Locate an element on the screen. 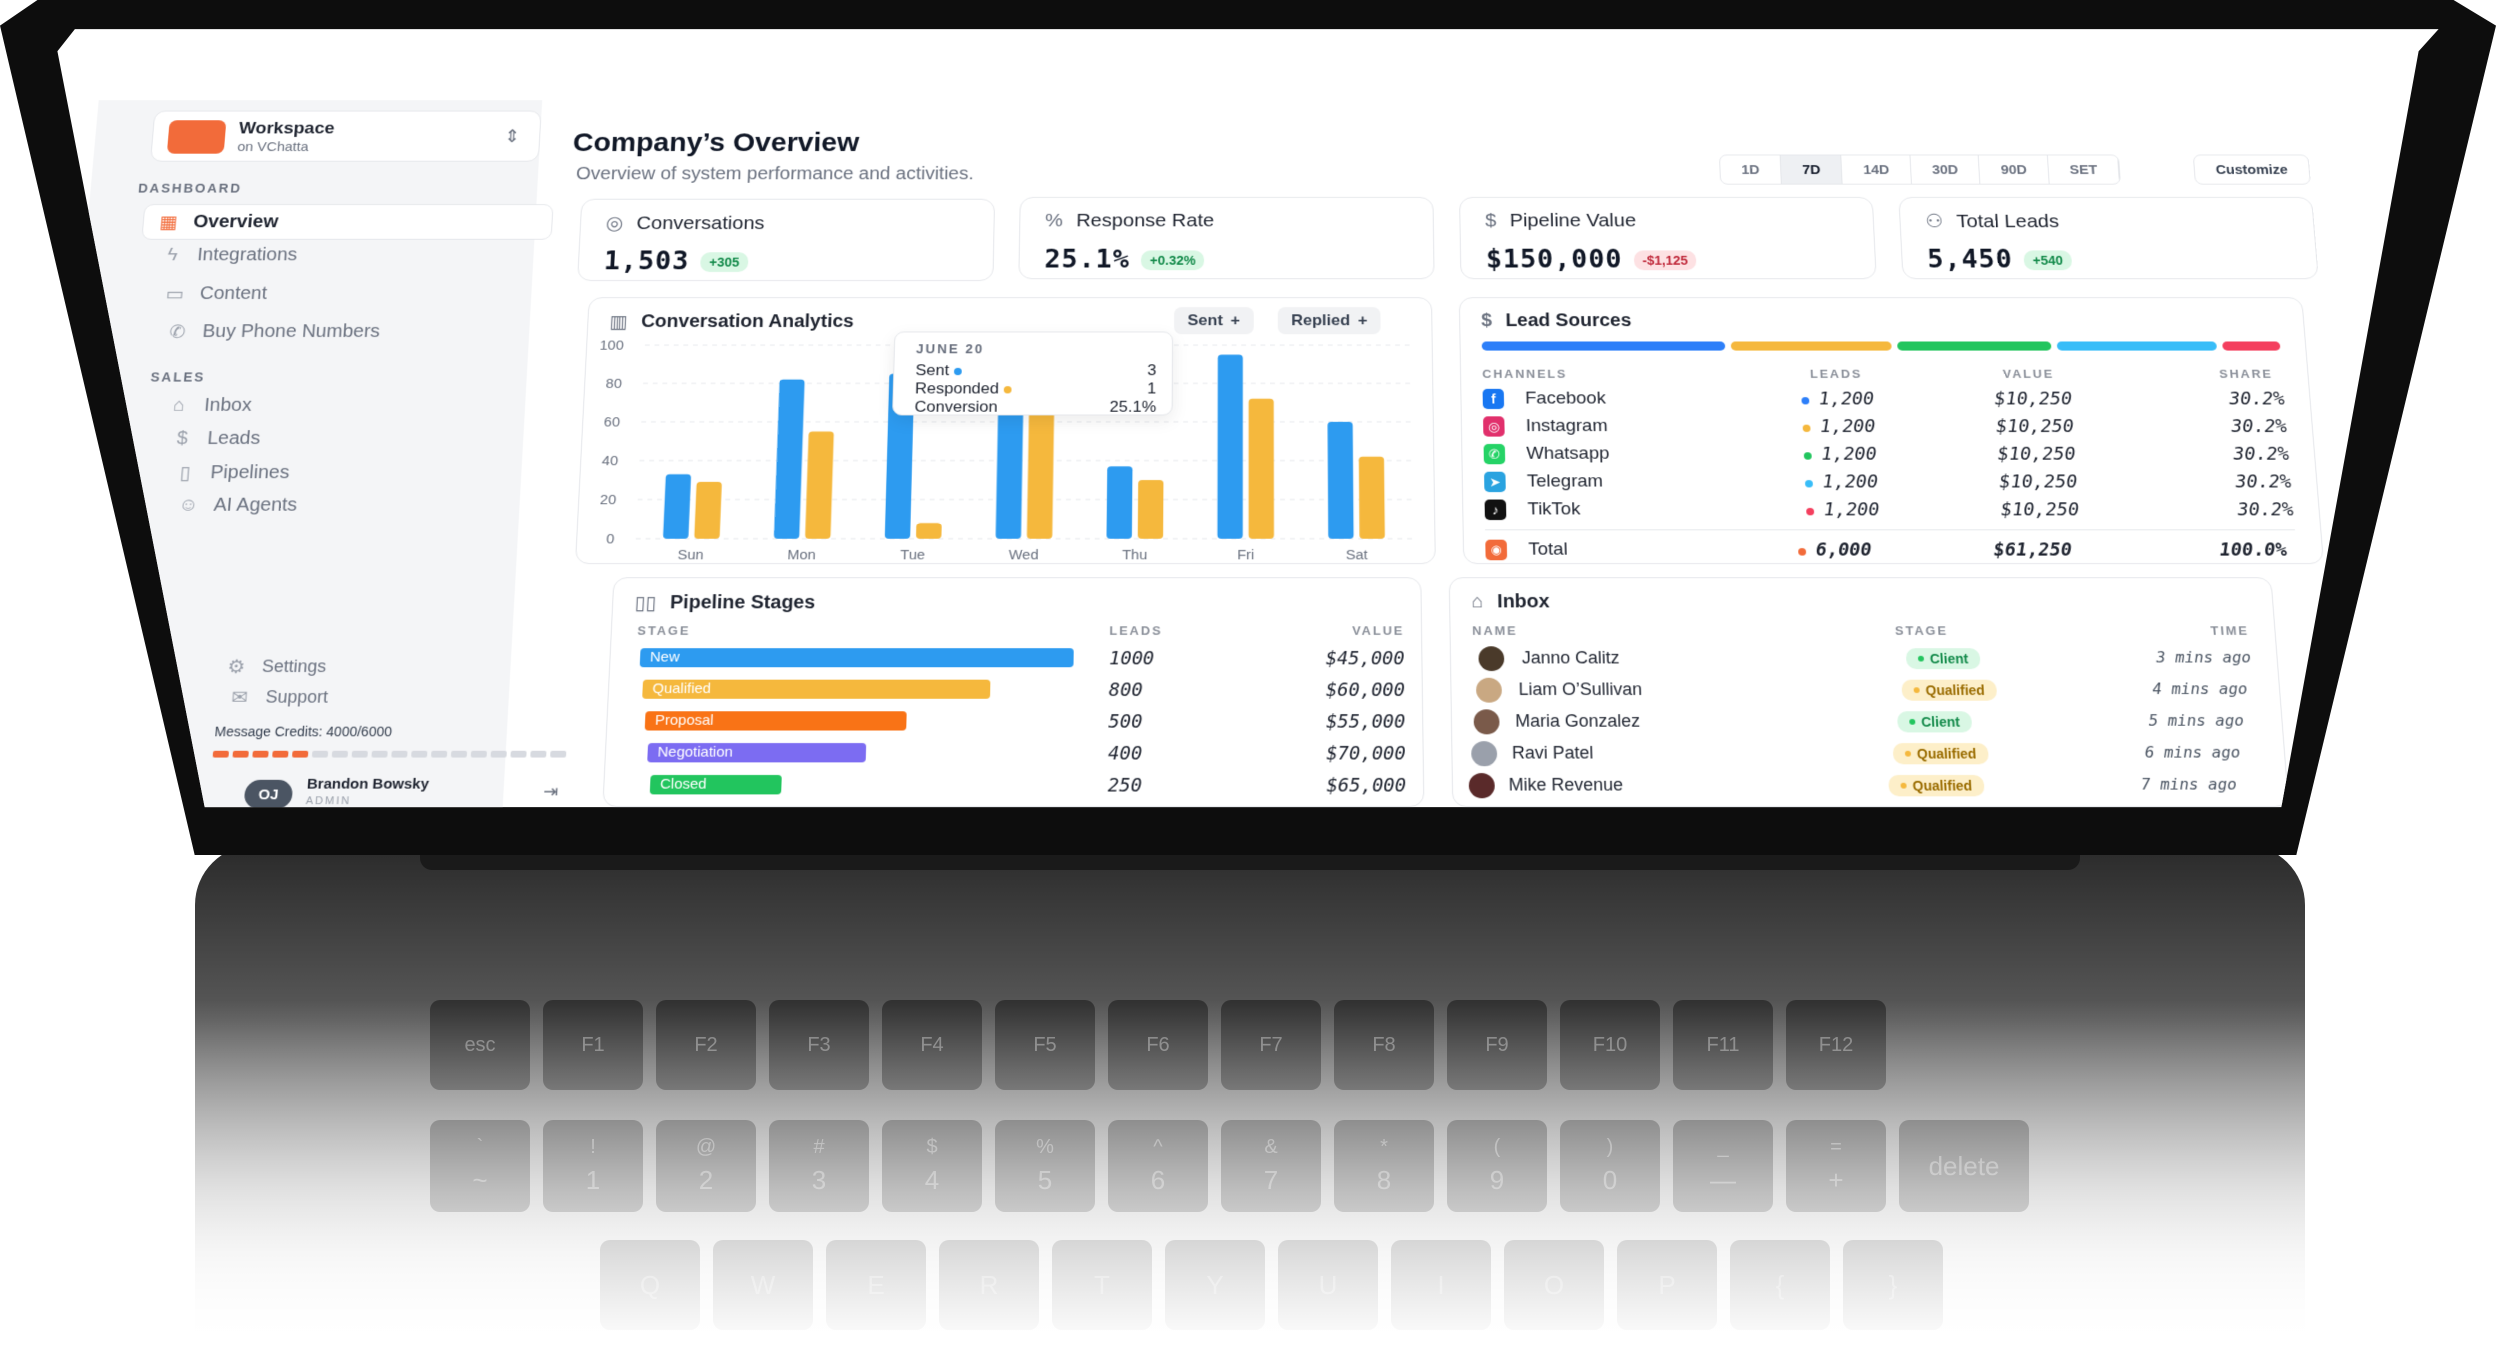 The width and height of the screenshot is (2496, 1348). workspace-name: Workspace is located at coordinates (287, 128).